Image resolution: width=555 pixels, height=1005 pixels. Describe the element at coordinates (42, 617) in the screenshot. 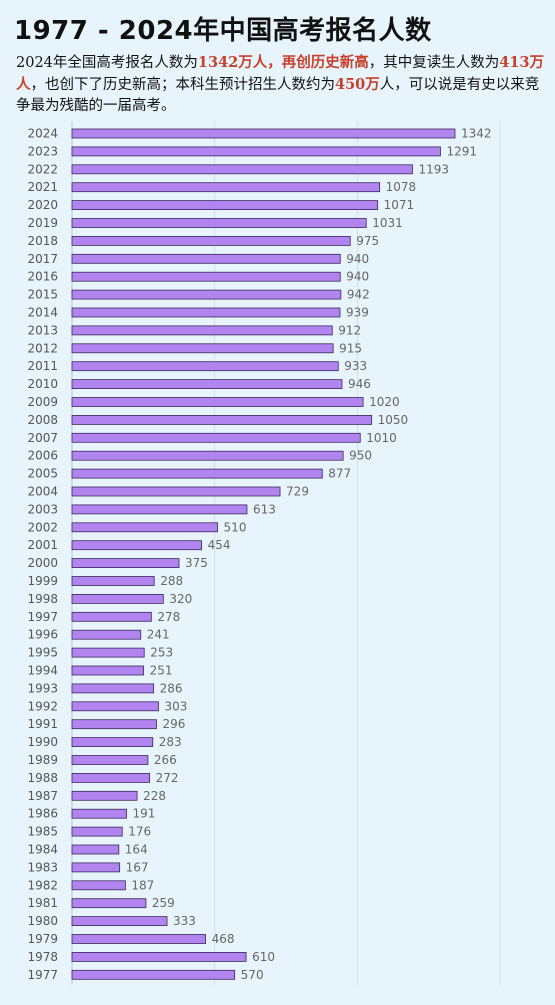

I see `y-tick-label: 1997` at that location.